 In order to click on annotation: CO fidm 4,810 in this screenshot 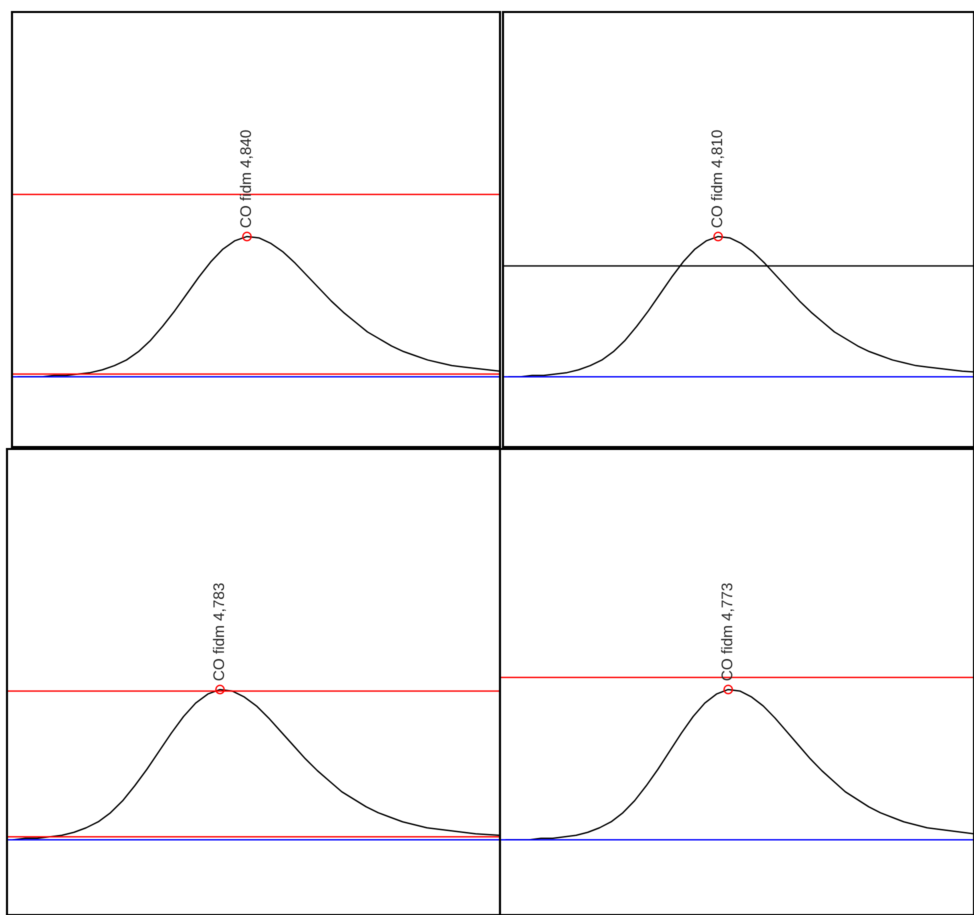, I will do `click(717, 179)`.